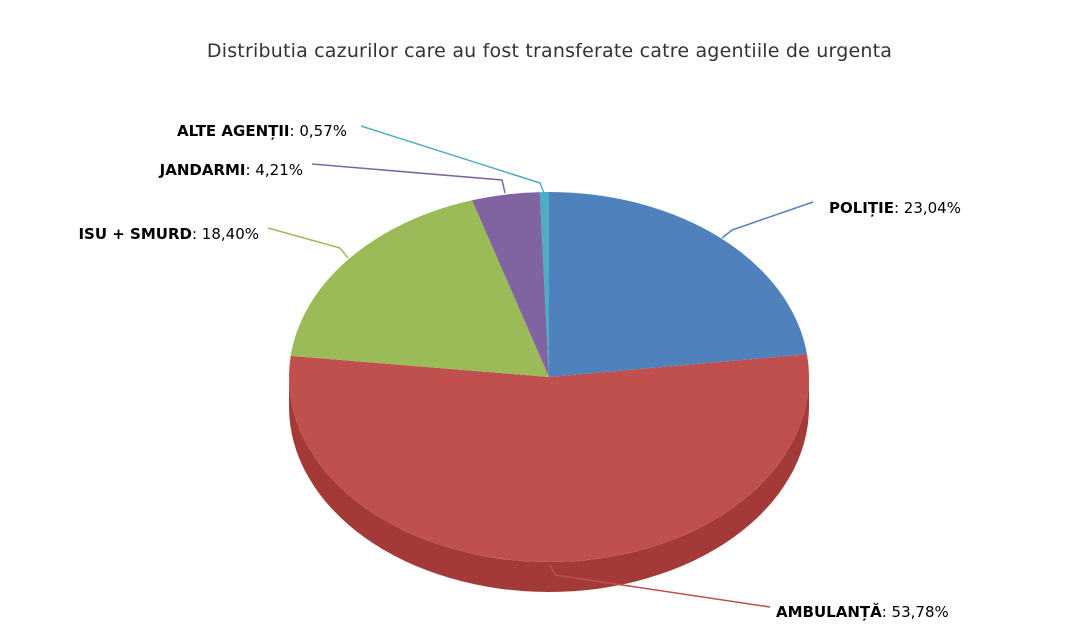 The width and height of the screenshot is (1079, 644). Describe the element at coordinates (135, 234) in the screenshot. I see `data-label-name: ISU + SMURD` at that location.